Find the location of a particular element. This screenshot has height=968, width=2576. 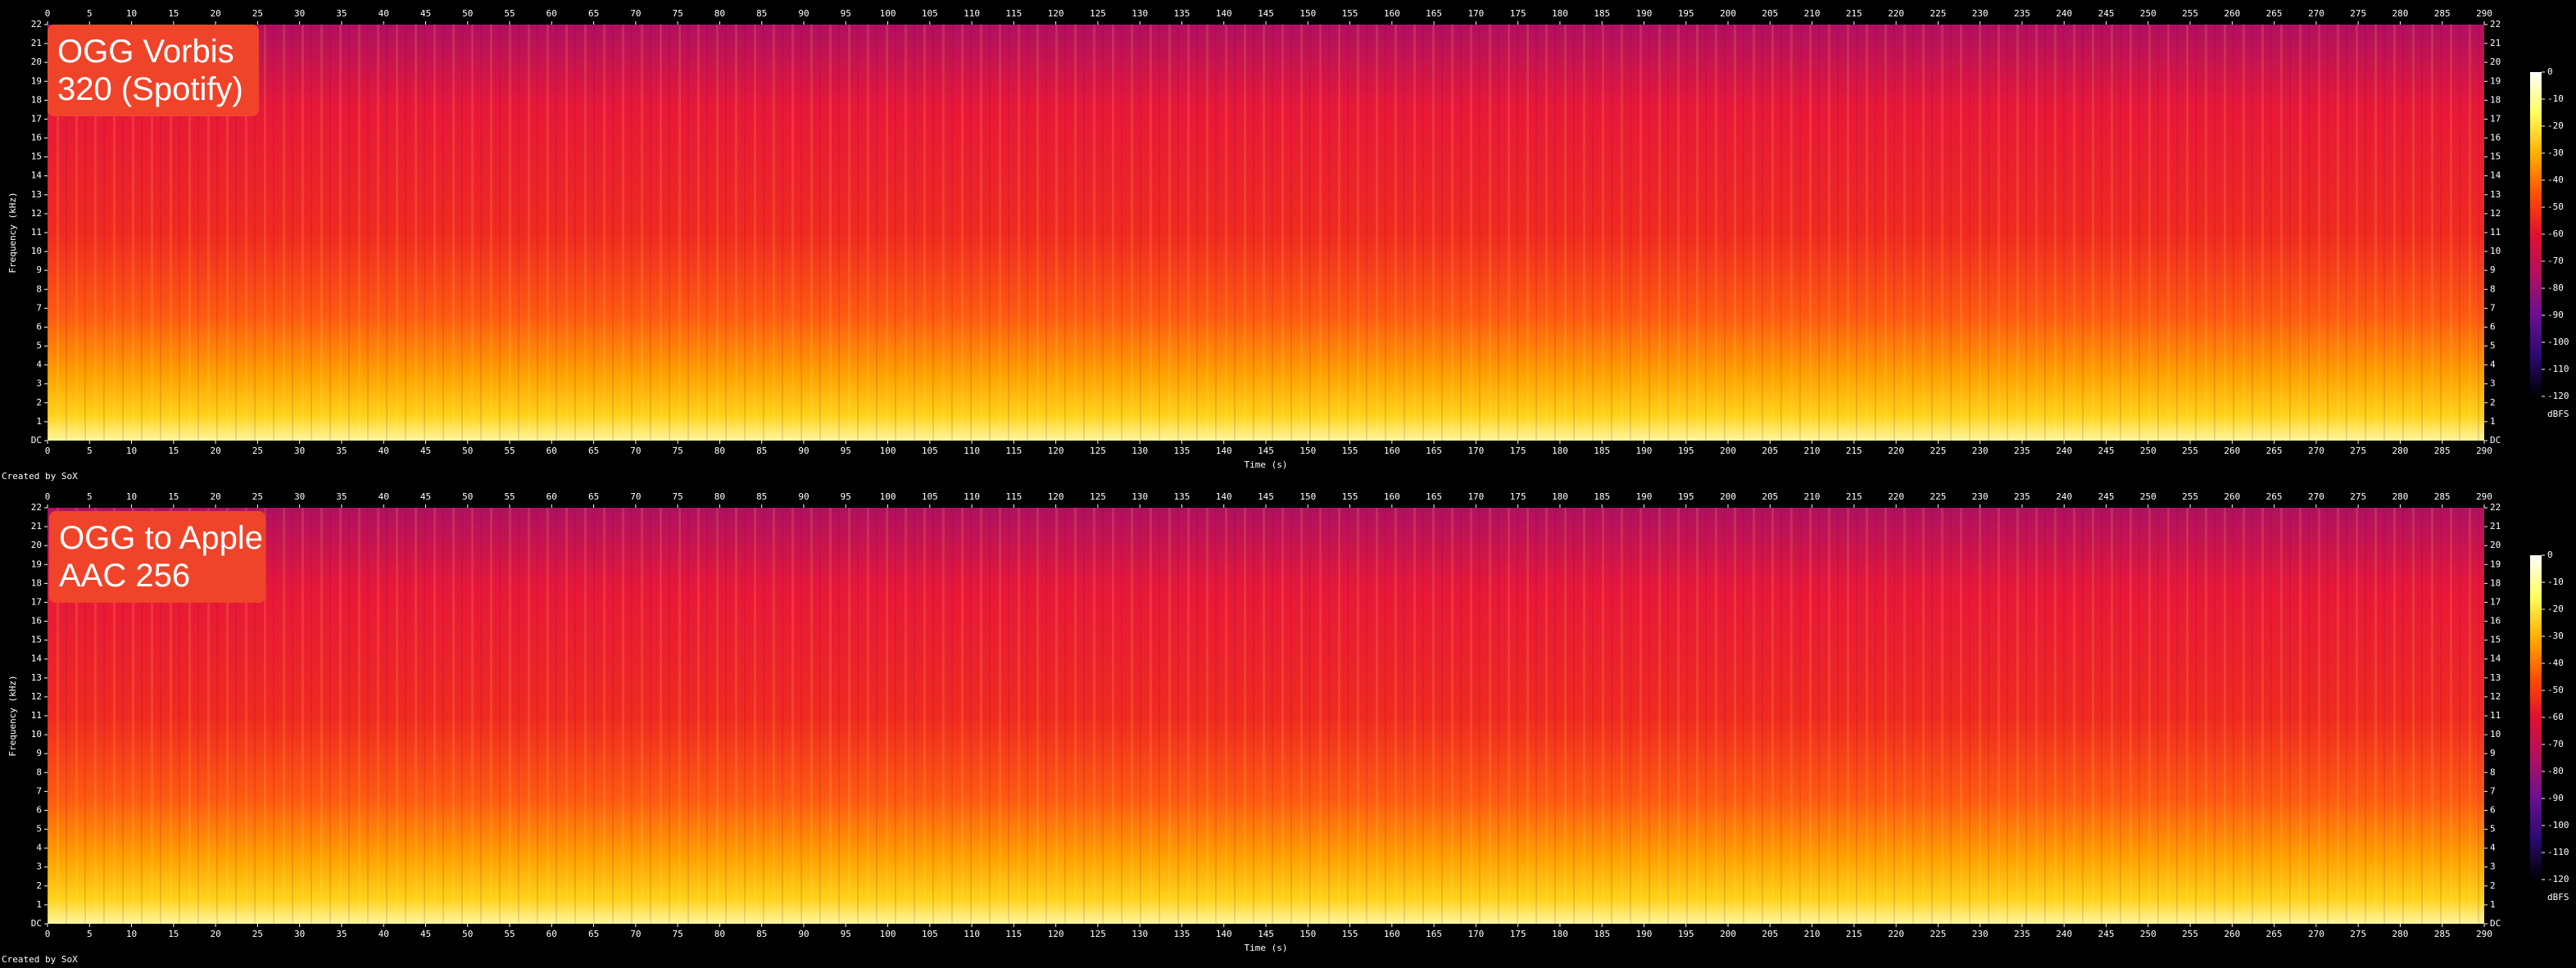

x-tick-label: 15 is located at coordinates (173, 934).